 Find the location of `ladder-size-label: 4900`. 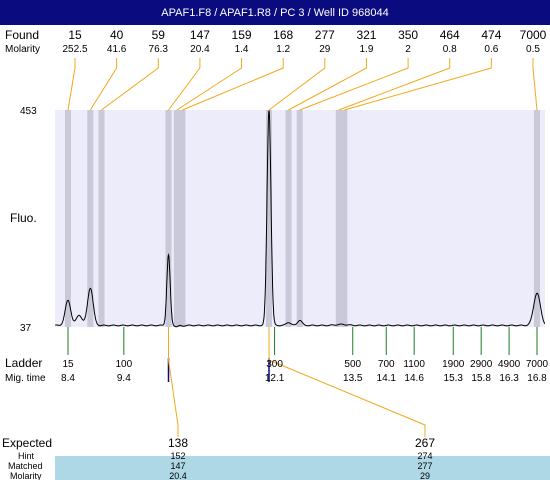

ladder-size-label: 4900 is located at coordinates (509, 364).